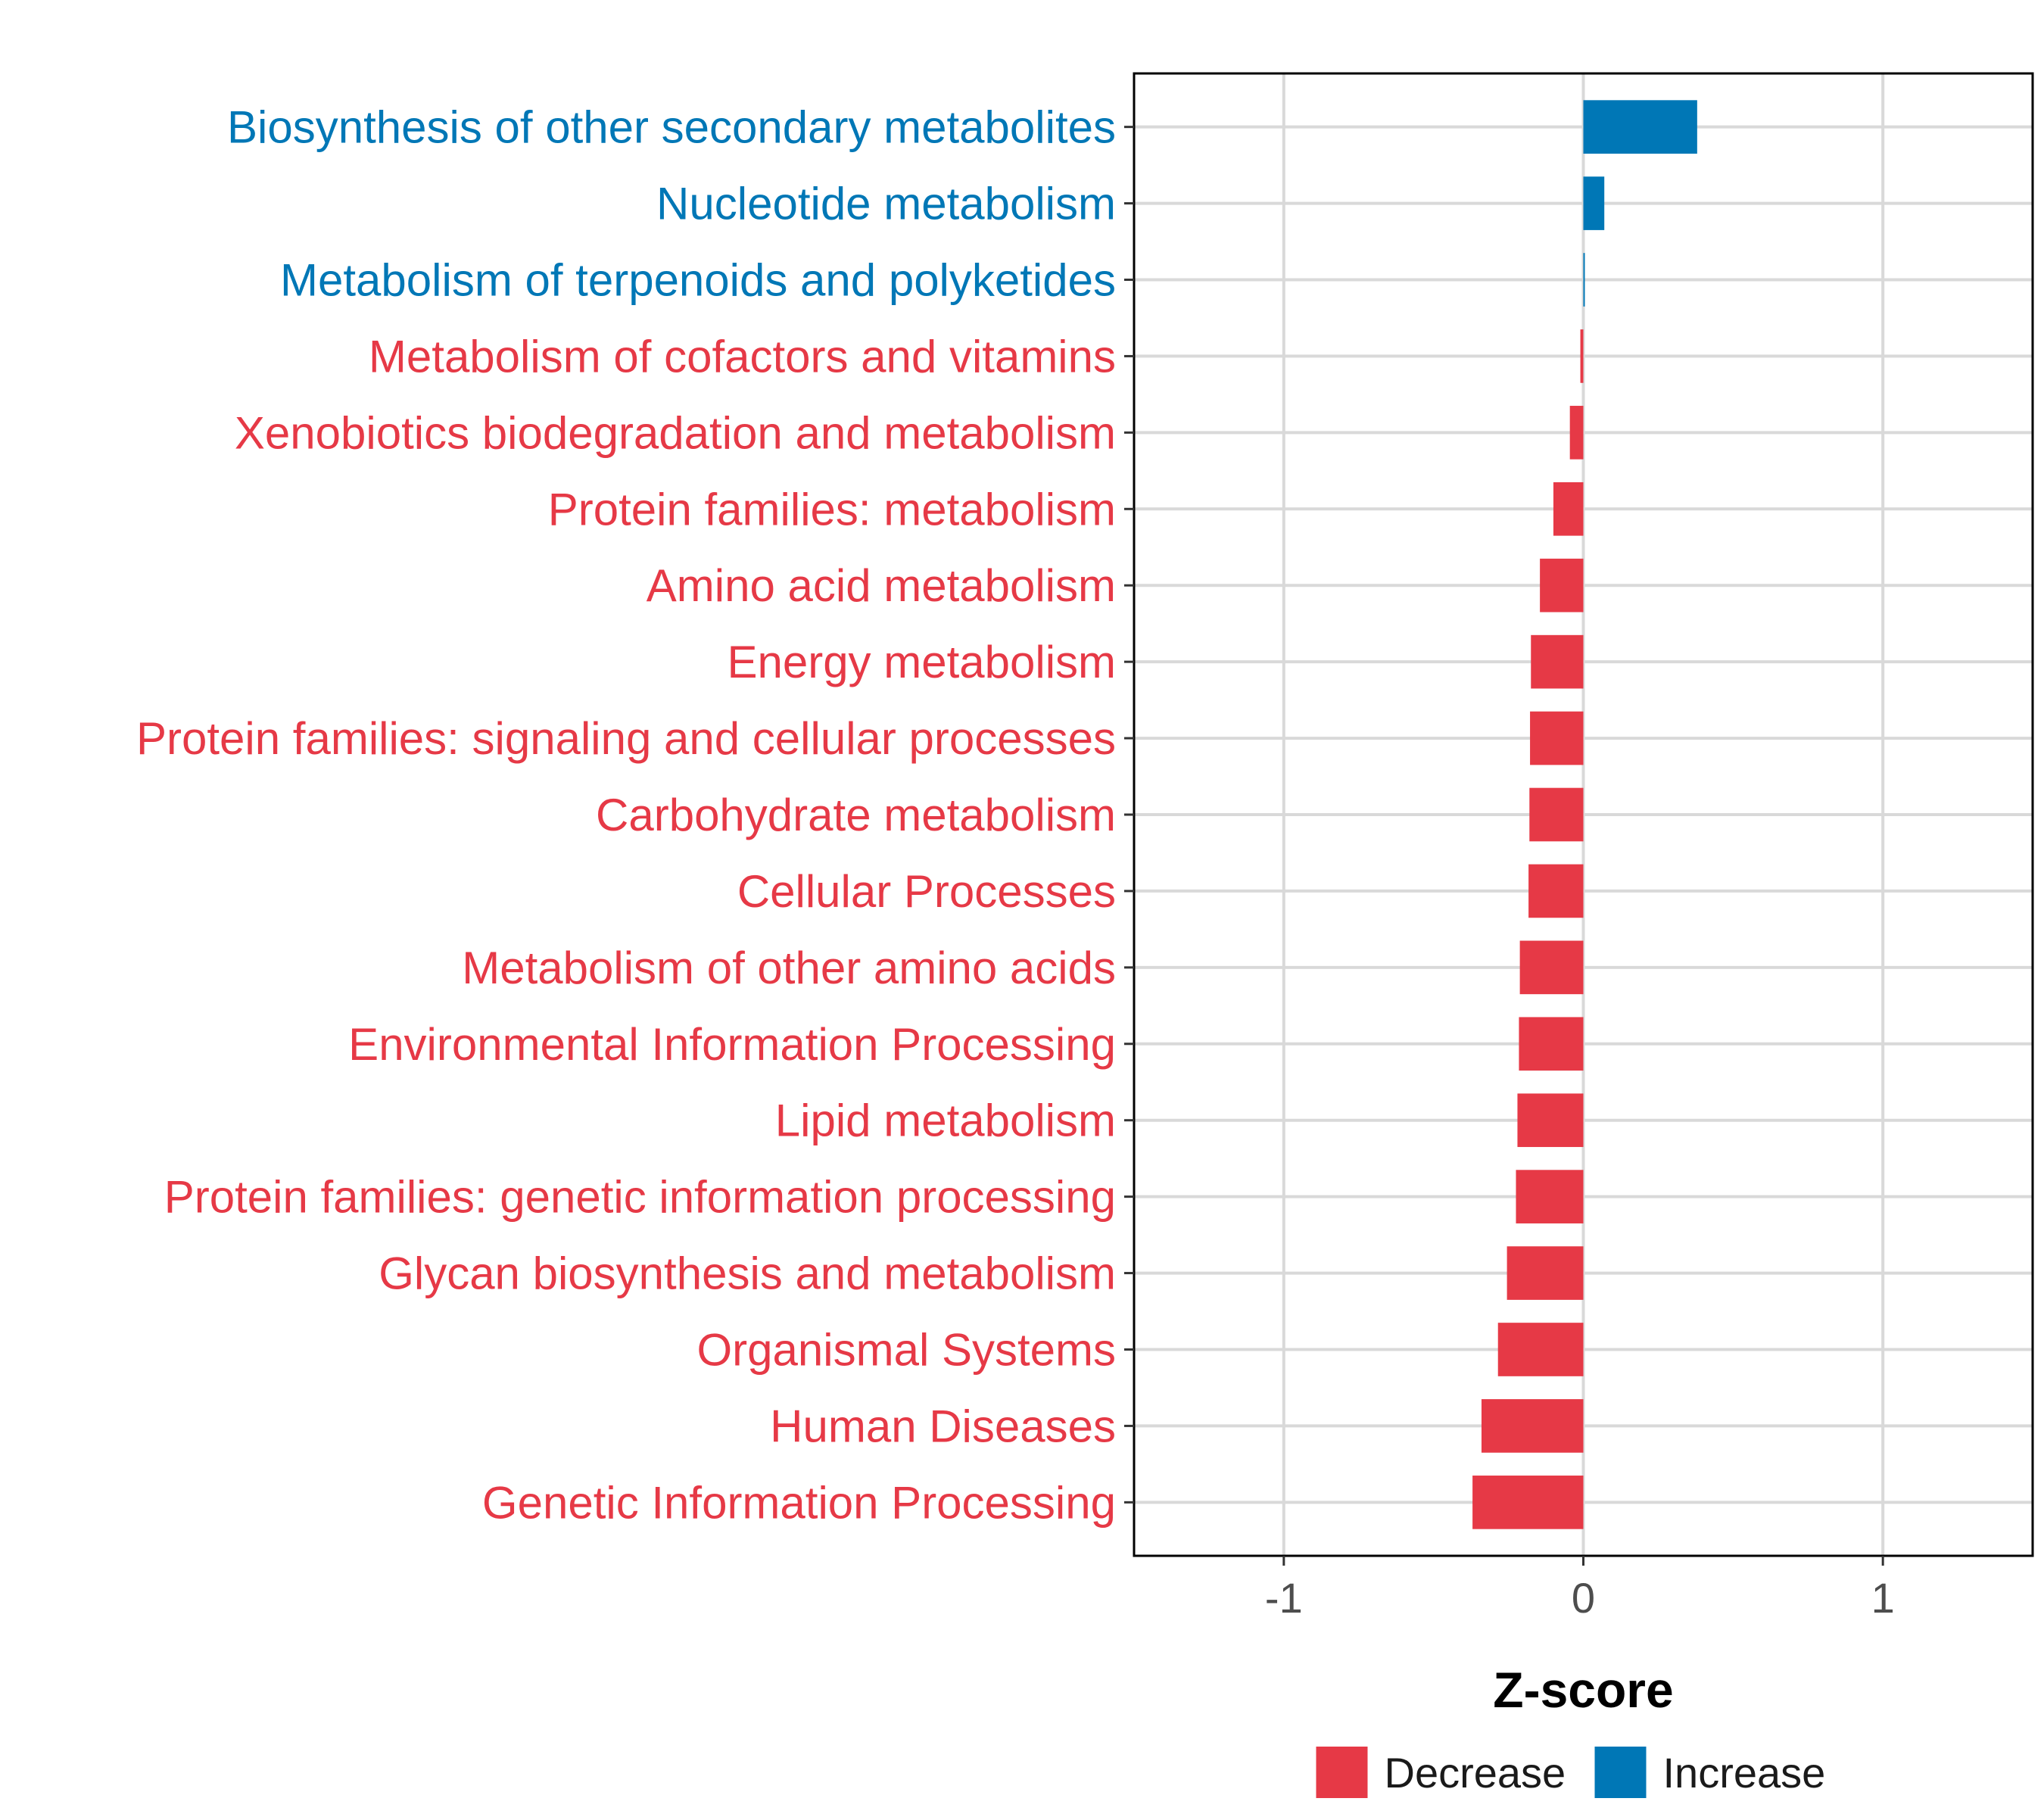 Image resolution: width=2044 pixels, height=1817 pixels. I want to click on category-label: Glycan biosynthesis and metabolism, so click(747, 1273).